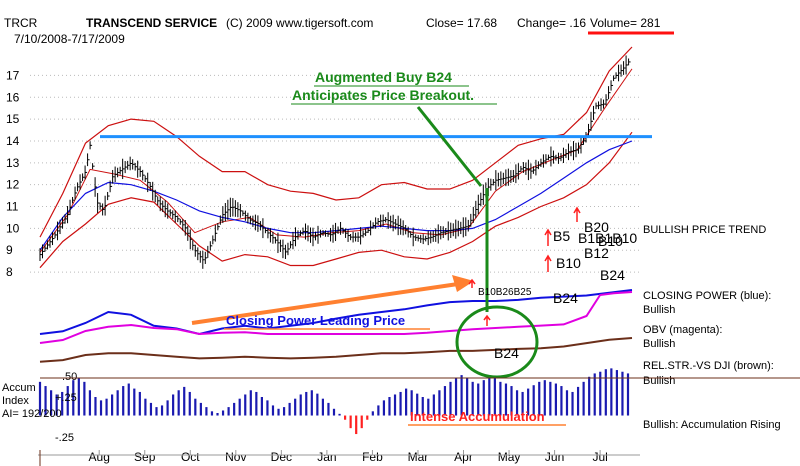  I want to click on signal-b12: B12, so click(596, 253).